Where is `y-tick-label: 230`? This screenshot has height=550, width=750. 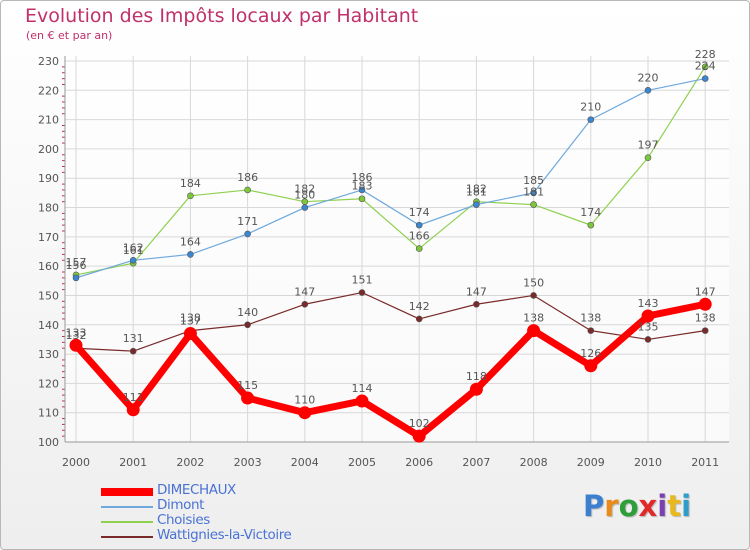
y-tick-label: 230 is located at coordinates (48, 61).